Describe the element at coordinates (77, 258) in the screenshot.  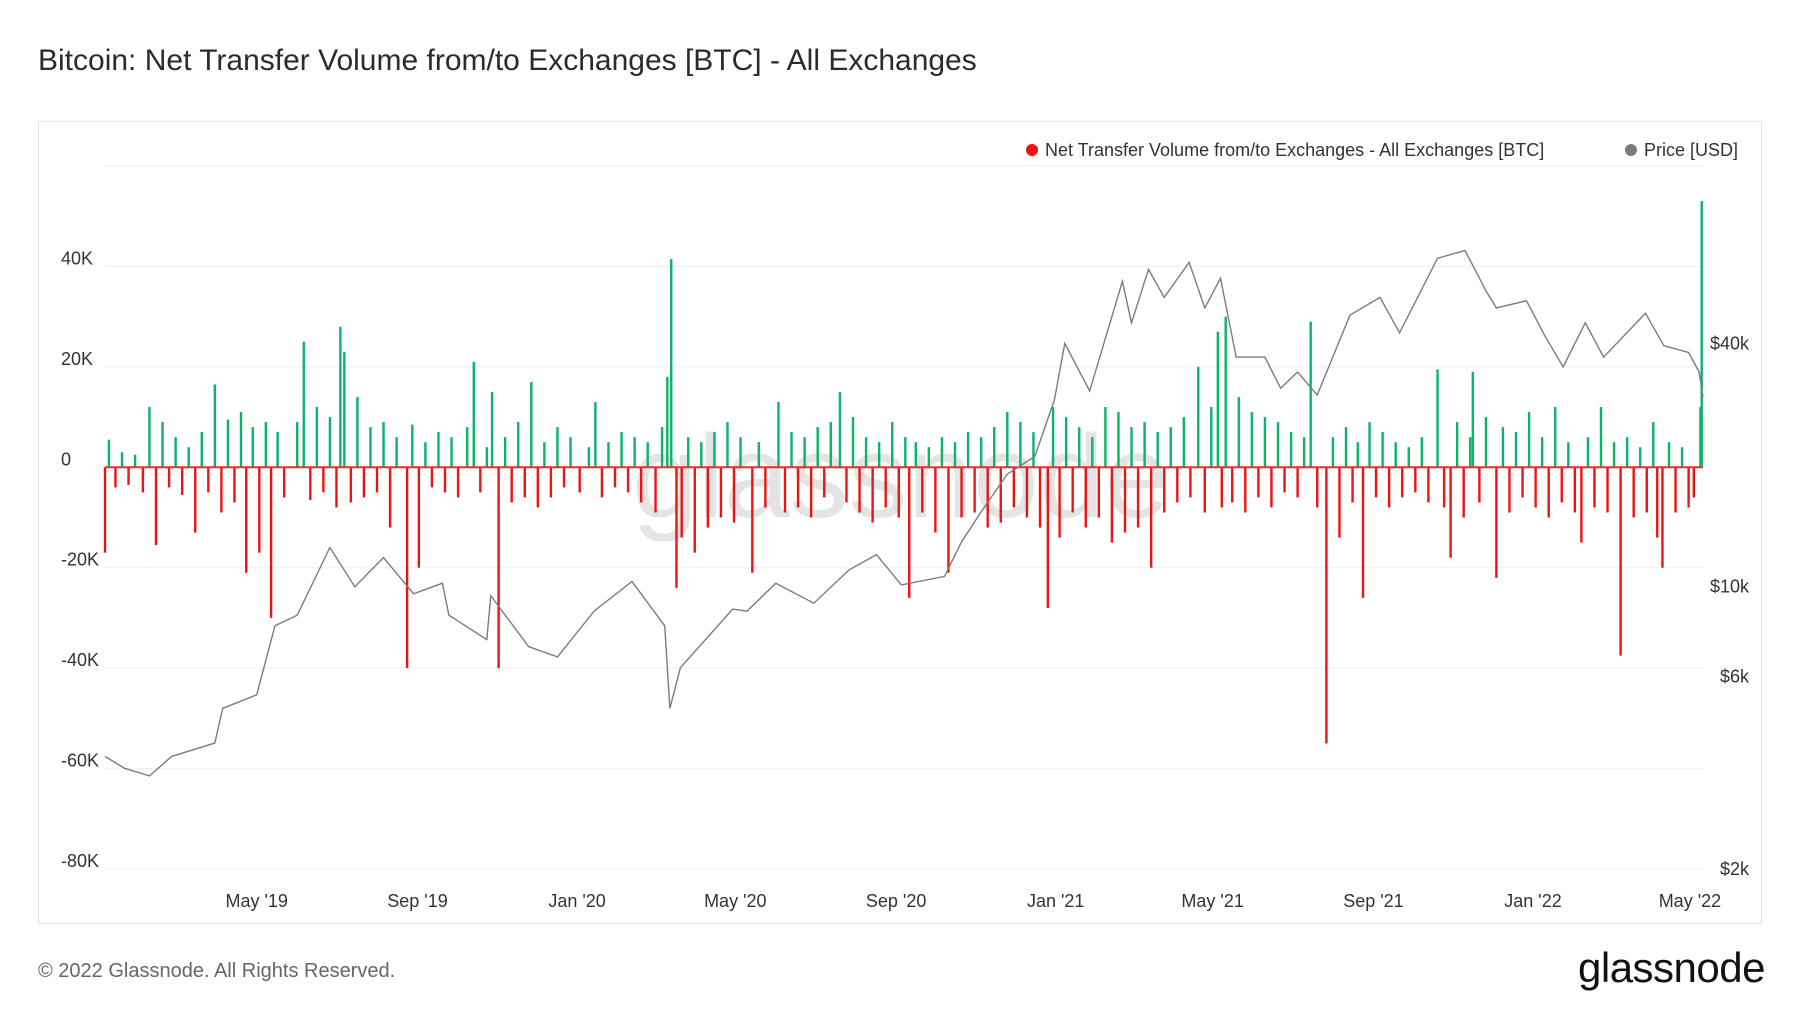
I see `left-axis-tick-label: 40K` at that location.